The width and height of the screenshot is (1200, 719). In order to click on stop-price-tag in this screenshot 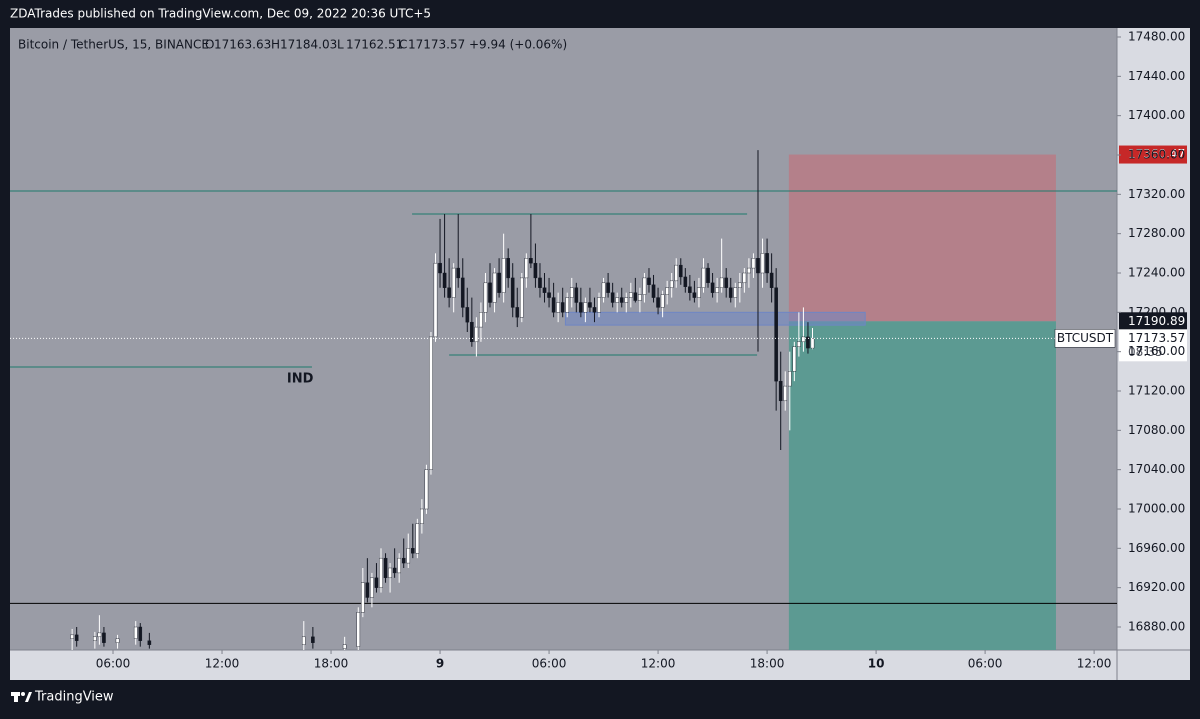, I will do `click(1153, 154)`.